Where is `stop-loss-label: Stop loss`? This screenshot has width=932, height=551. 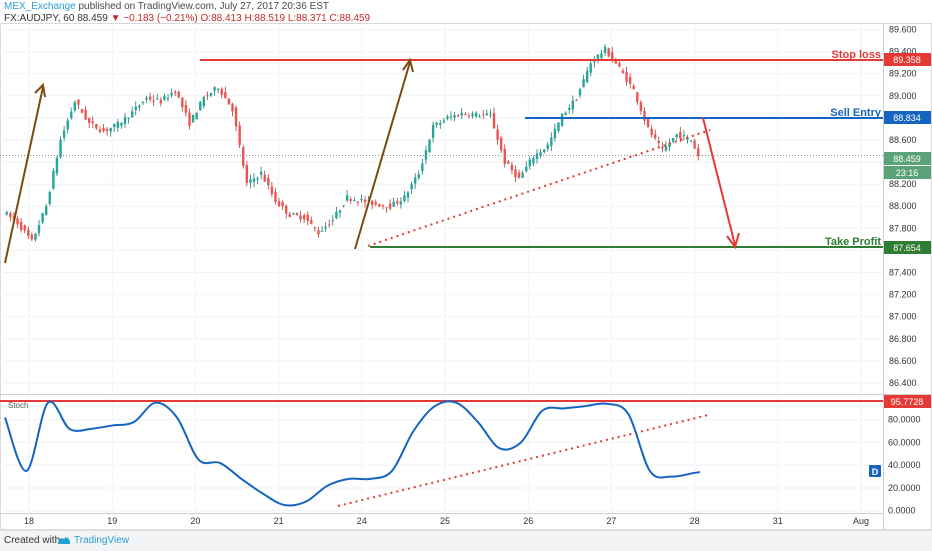
stop-loss-label: Stop loss is located at coordinates (856, 55).